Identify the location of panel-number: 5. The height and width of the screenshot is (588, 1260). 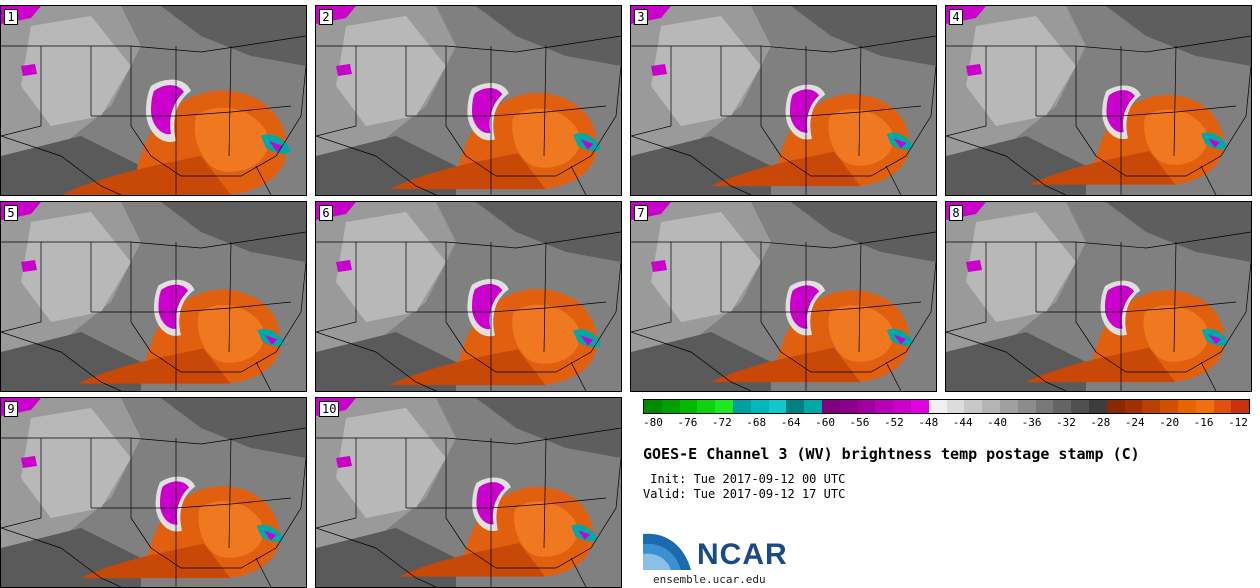
(11, 213).